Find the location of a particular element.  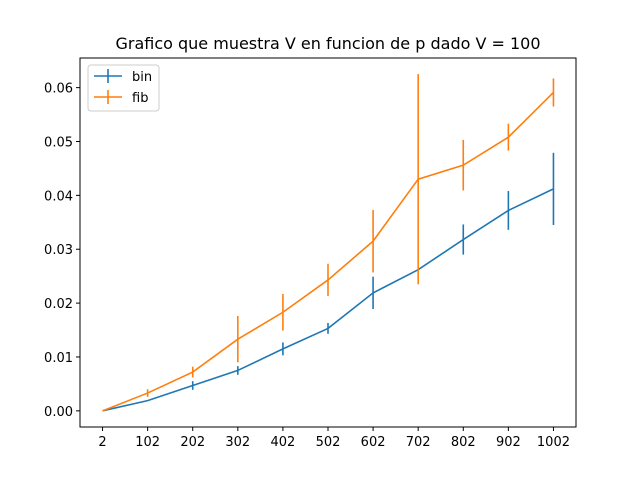

legend-label-bin: bin is located at coordinates (142, 77).